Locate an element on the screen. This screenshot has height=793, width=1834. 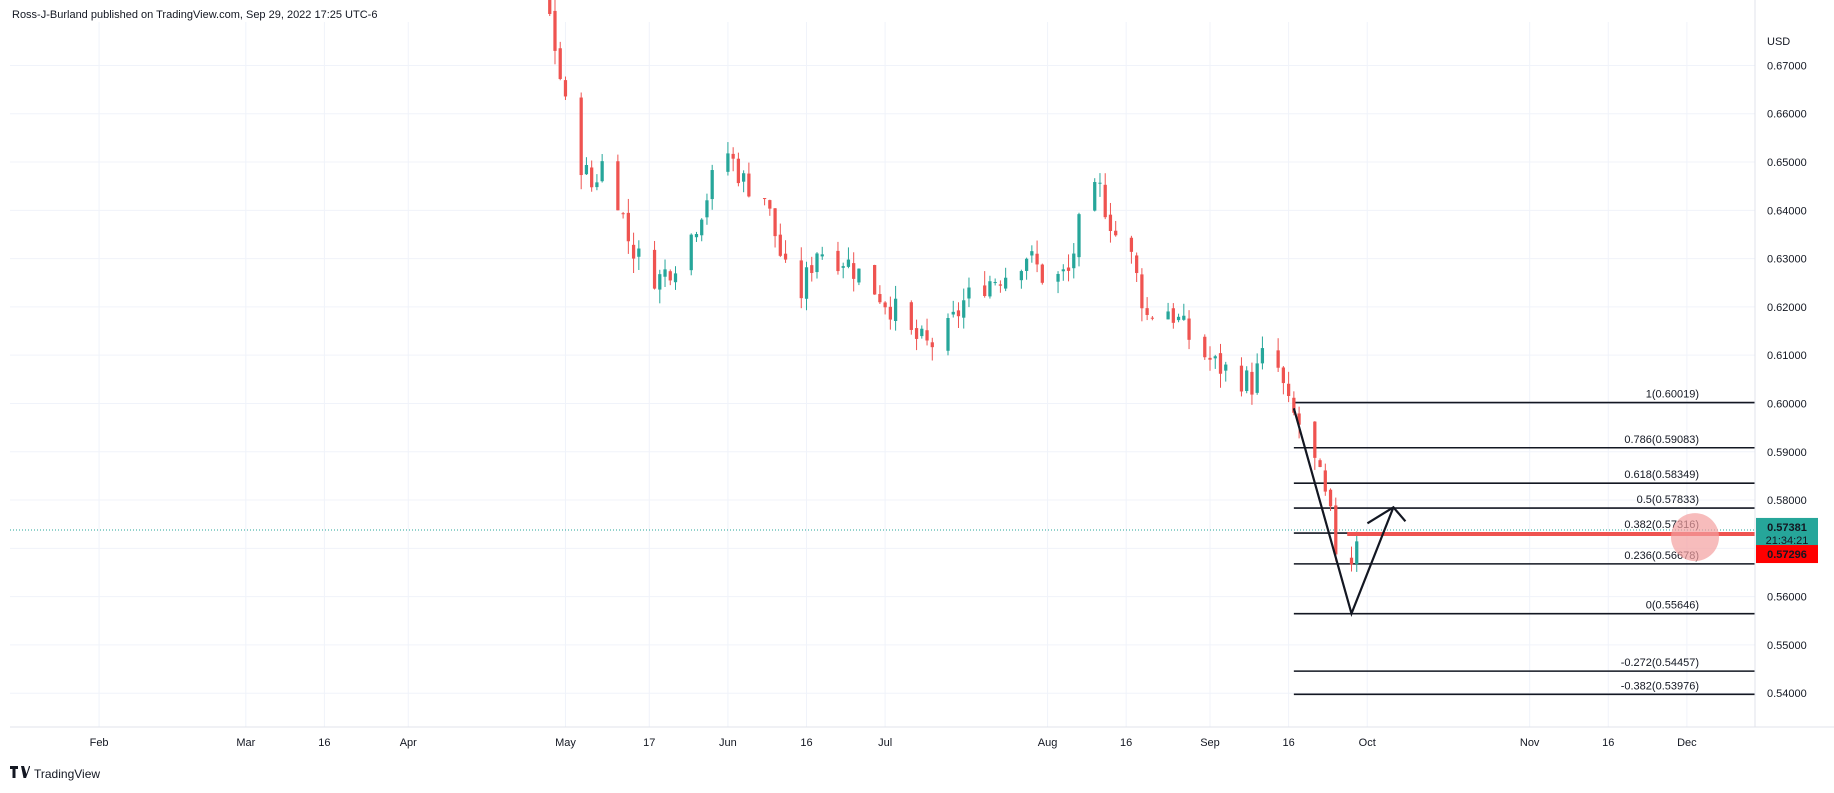
trend-path is located at coordinates (1343, 512).